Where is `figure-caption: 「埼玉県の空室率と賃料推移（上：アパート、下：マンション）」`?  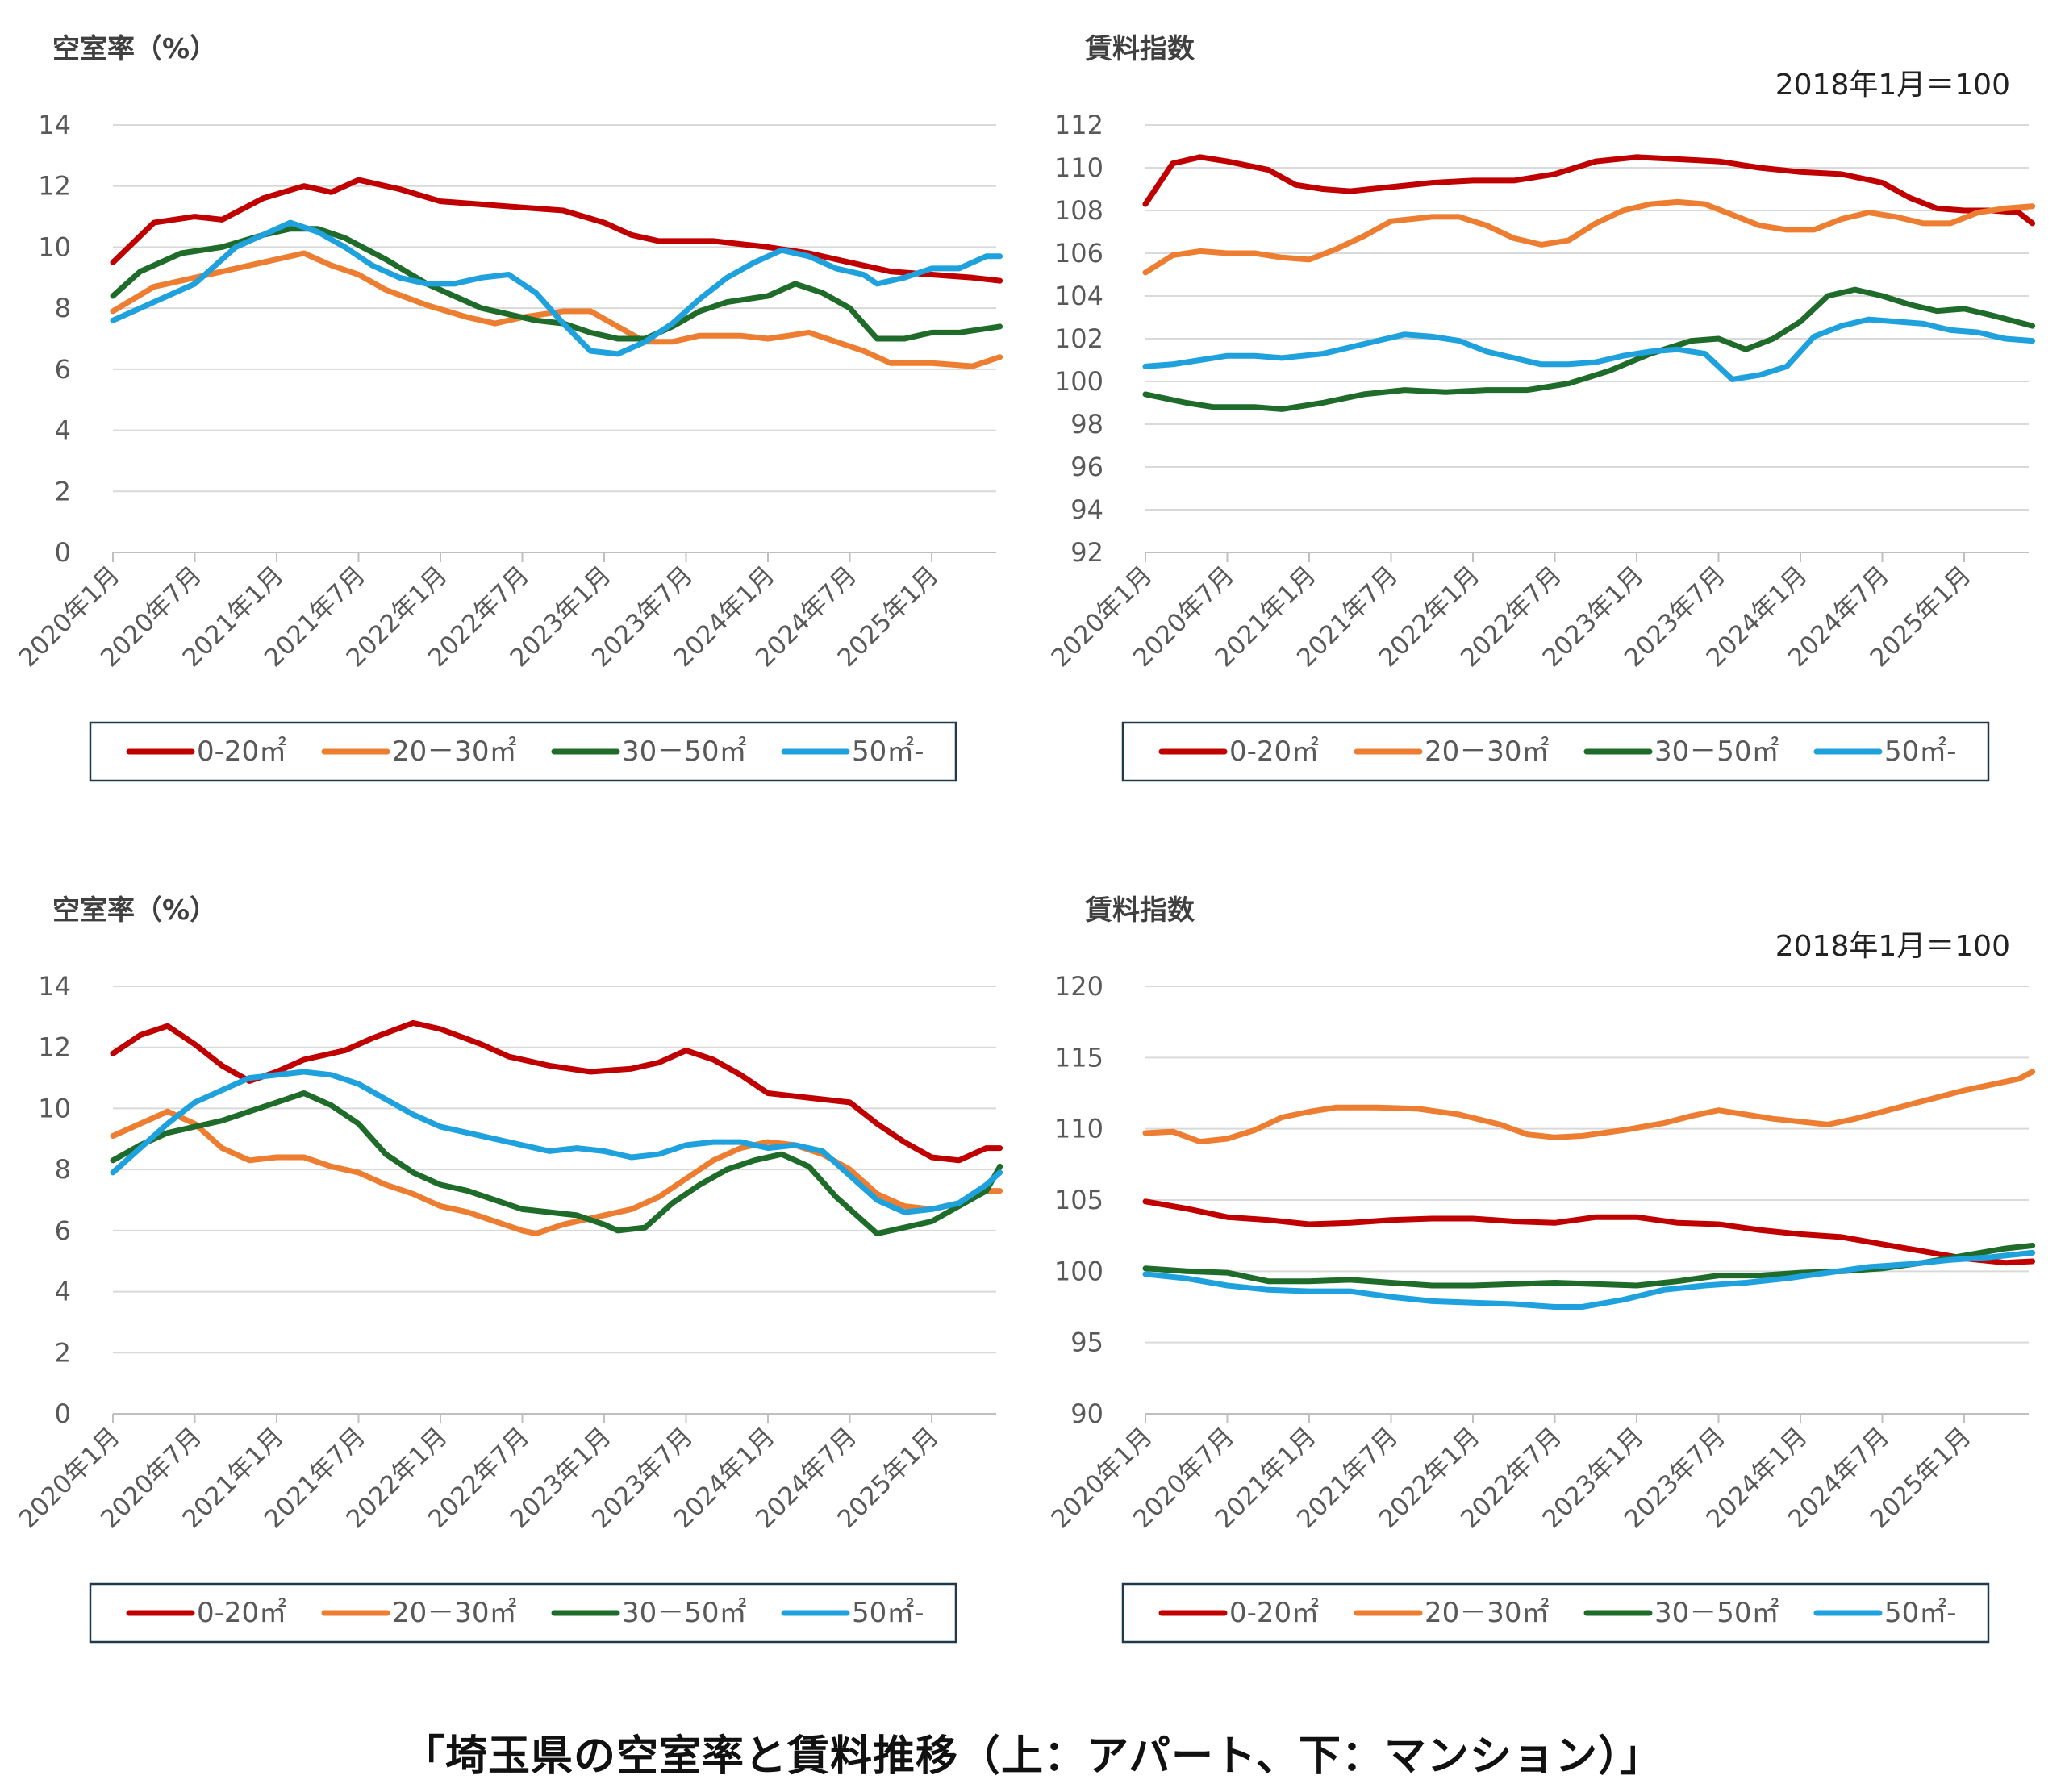
figure-caption: 「埼玉県の空室率と賃料推移（上：アパート、下：マンション）」 is located at coordinates (1032, 1757).